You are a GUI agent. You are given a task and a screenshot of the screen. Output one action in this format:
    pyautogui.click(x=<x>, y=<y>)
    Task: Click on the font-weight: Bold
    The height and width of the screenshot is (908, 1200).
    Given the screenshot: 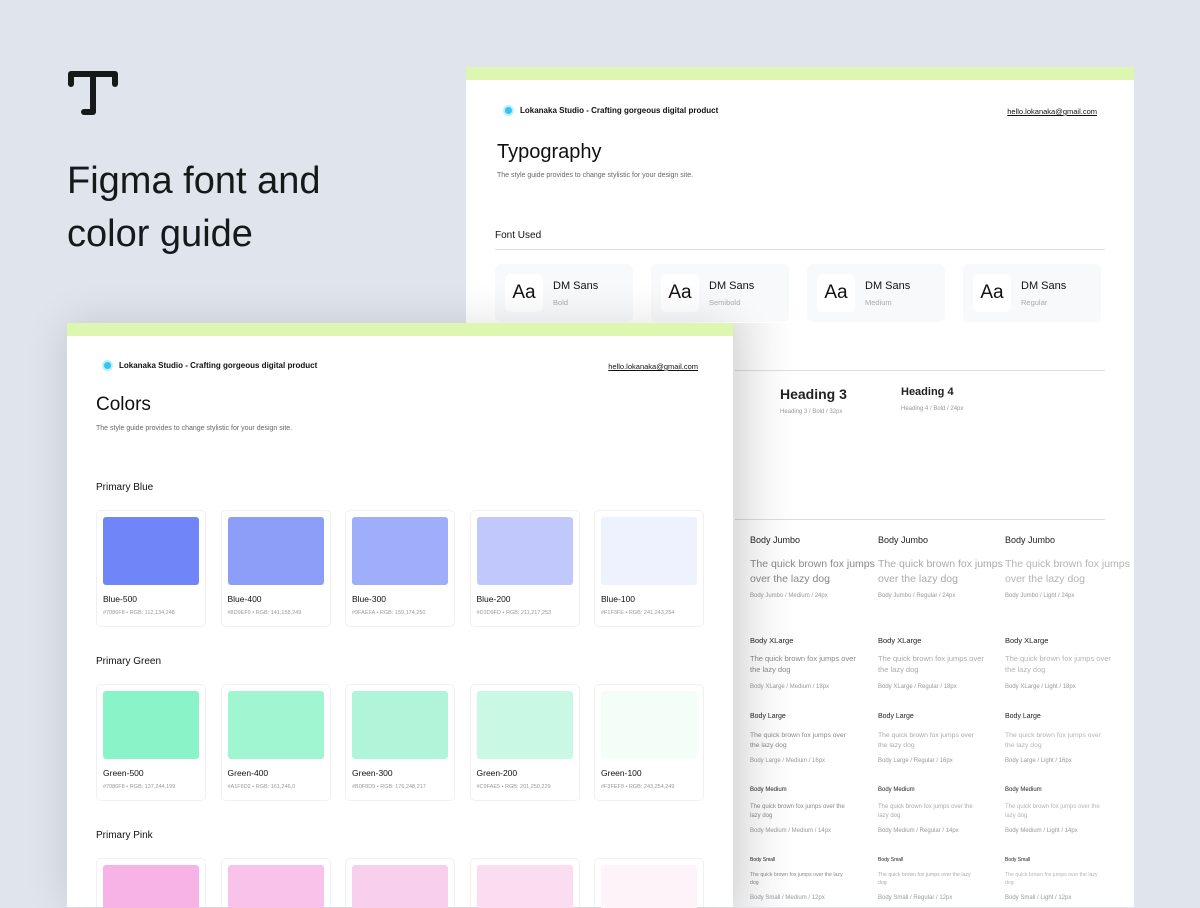 What is the action you would take?
    pyautogui.click(x=561, y=302)
    